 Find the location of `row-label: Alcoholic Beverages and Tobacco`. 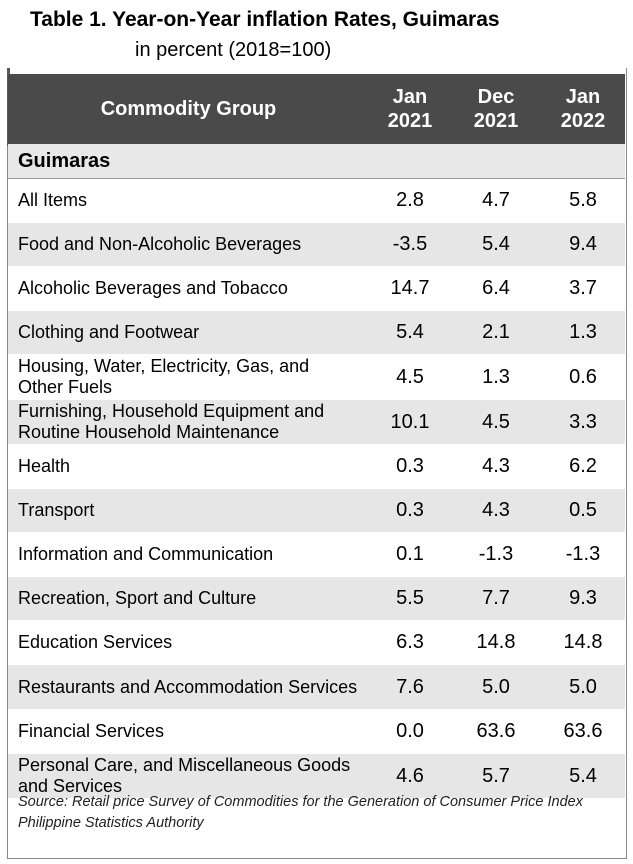

row-label: Alcoholic Beverages and Tobacco is located at coordinates (188, 288).